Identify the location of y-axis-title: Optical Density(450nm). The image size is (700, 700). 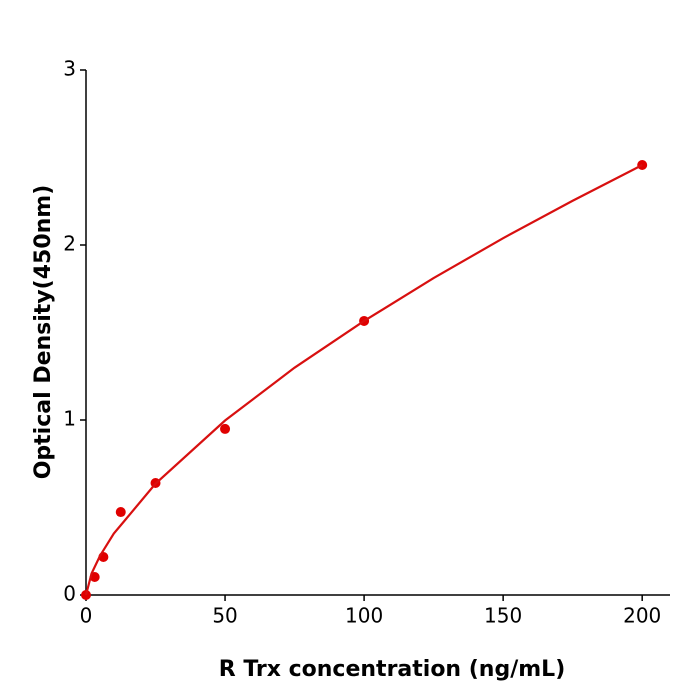
(43, 332).